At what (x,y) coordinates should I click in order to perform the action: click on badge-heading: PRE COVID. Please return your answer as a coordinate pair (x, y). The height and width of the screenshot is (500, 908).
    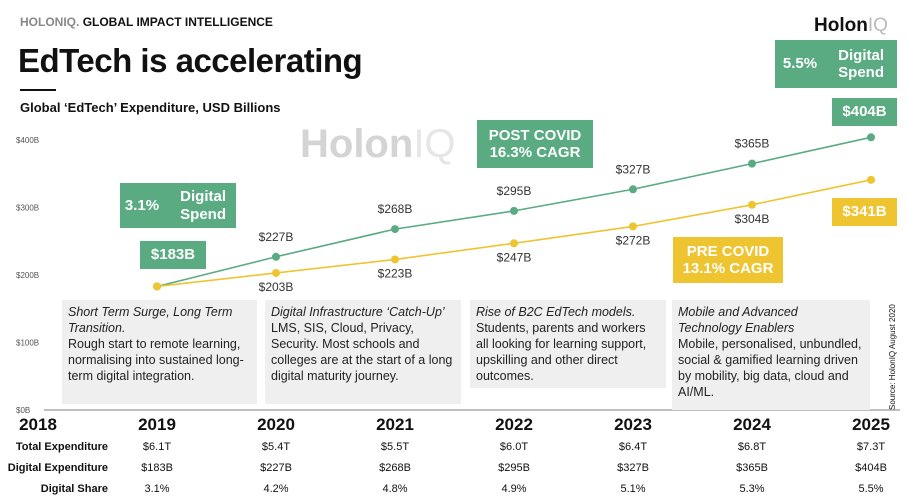
    Looking at the image, I should click on (728, 251).